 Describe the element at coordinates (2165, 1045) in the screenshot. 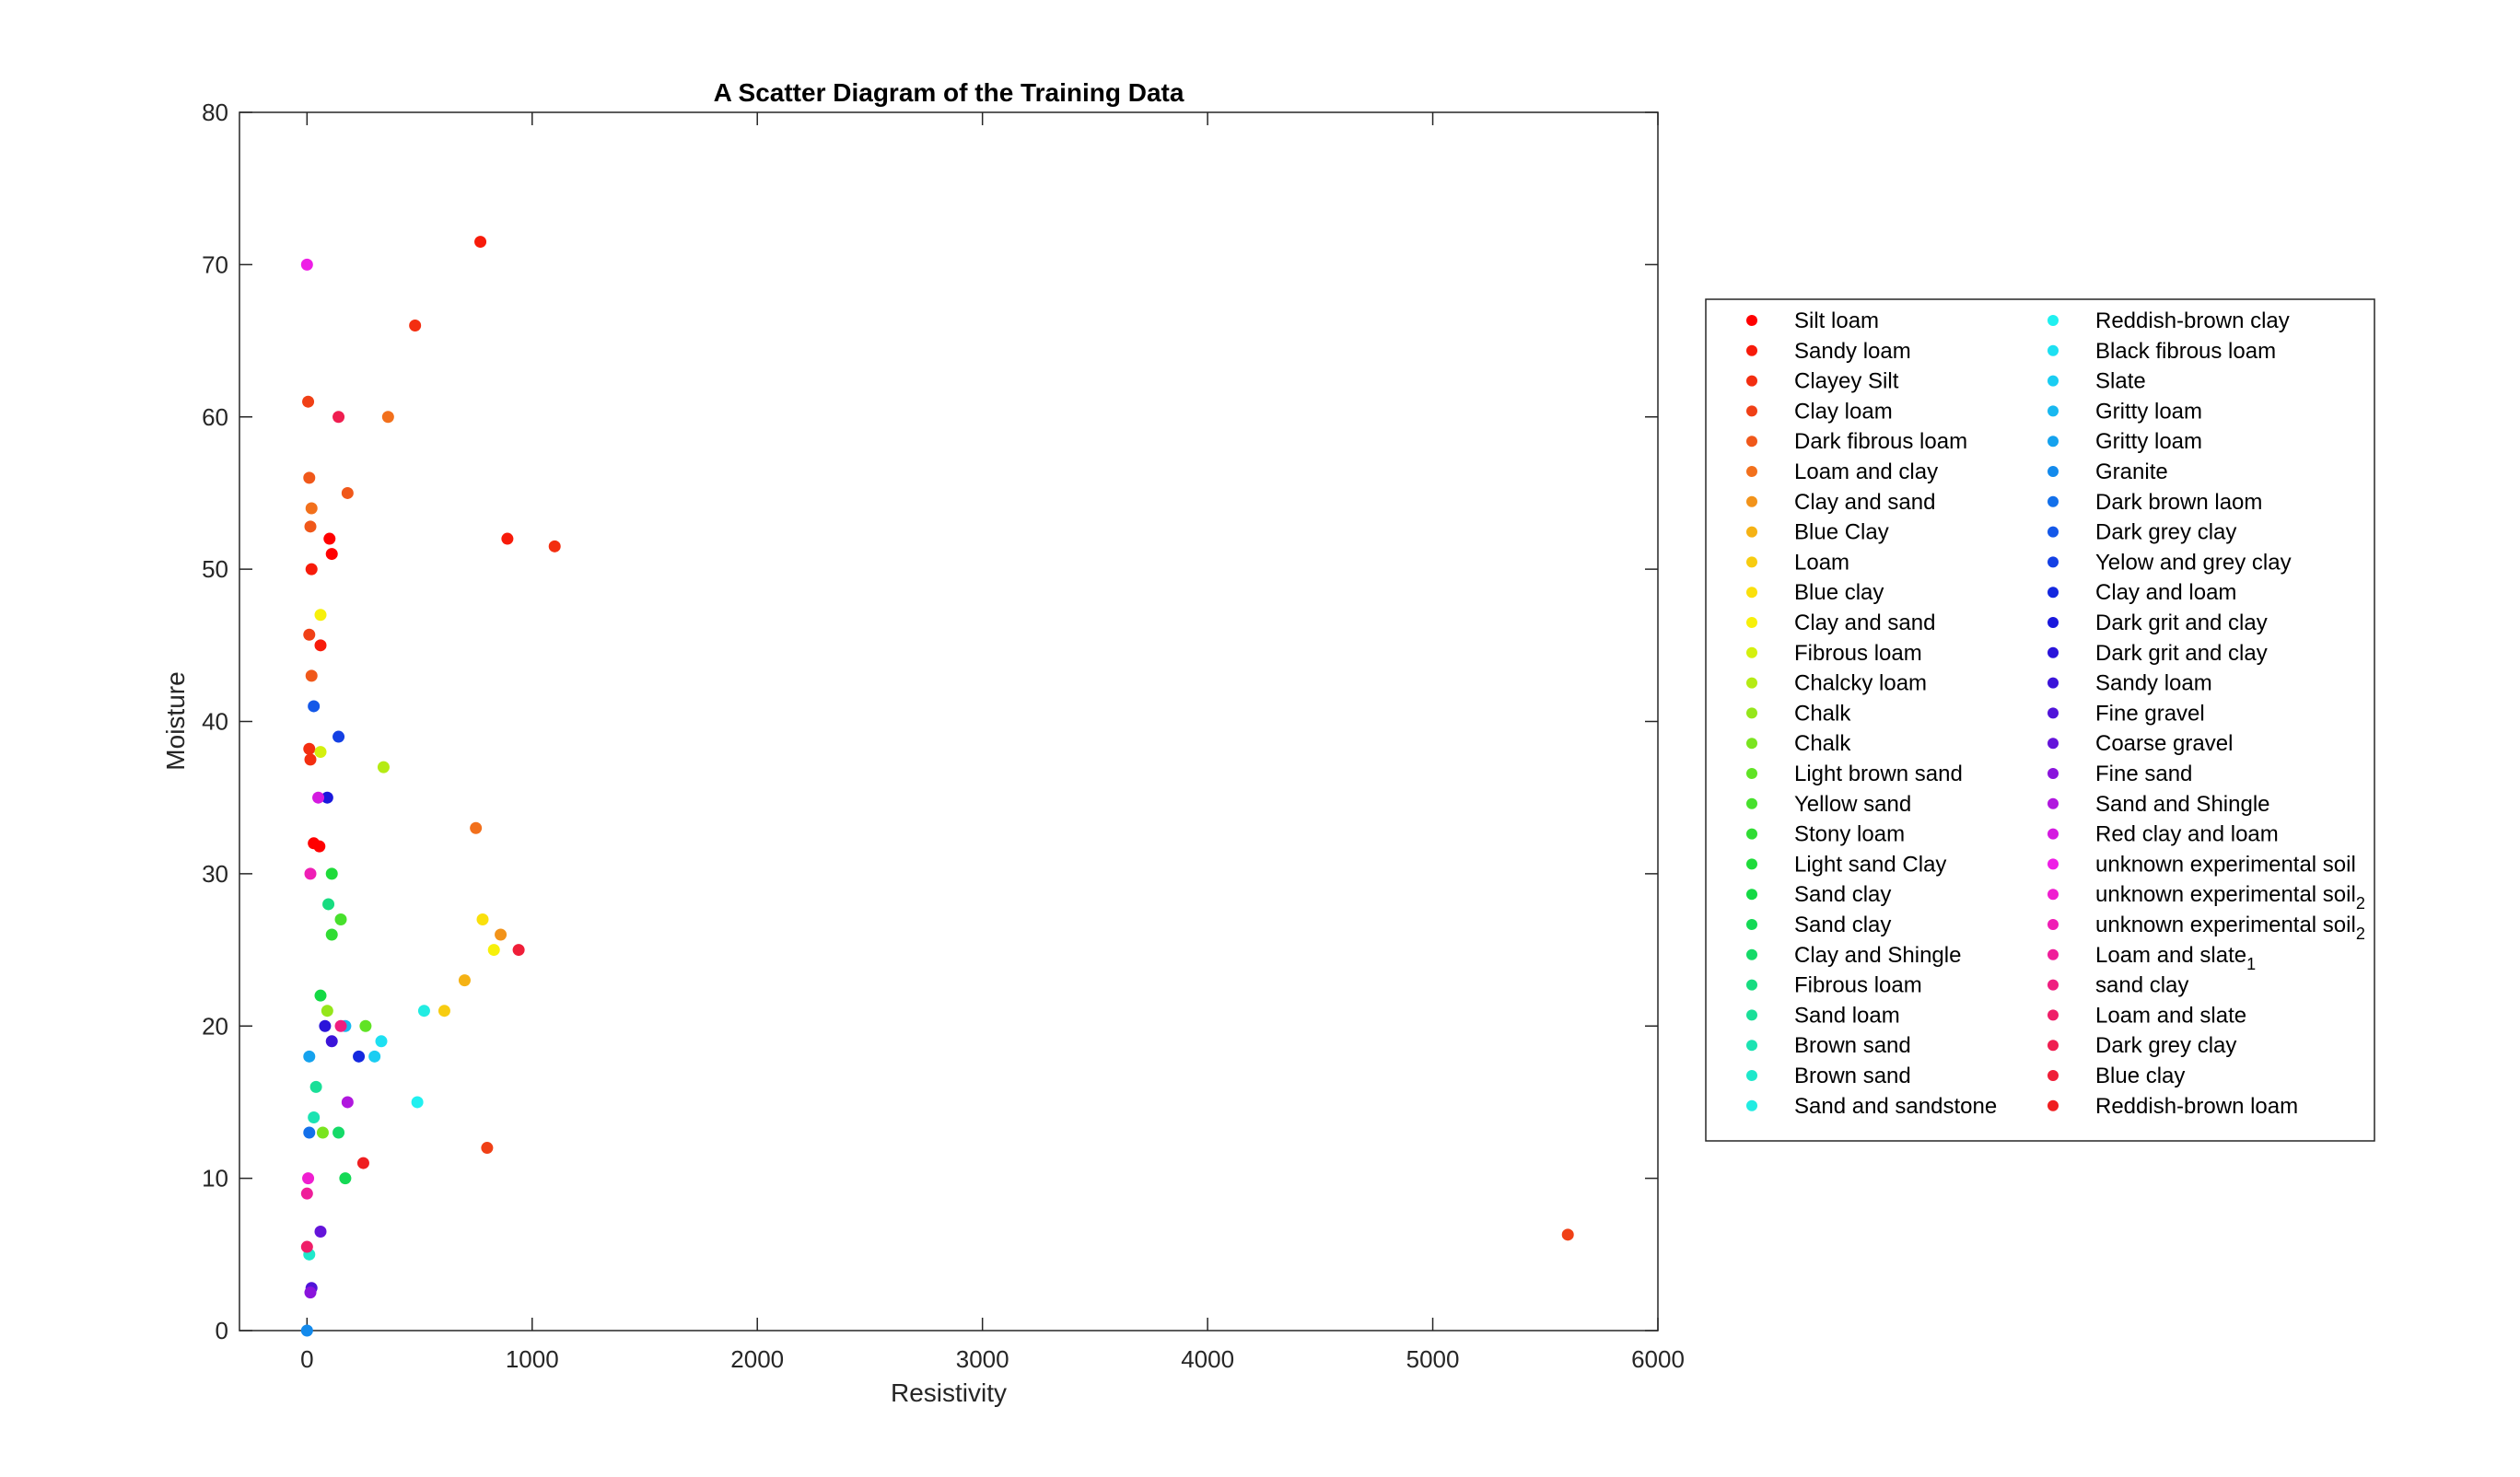

I see `legend-entry: Dark grey clay` at that location.